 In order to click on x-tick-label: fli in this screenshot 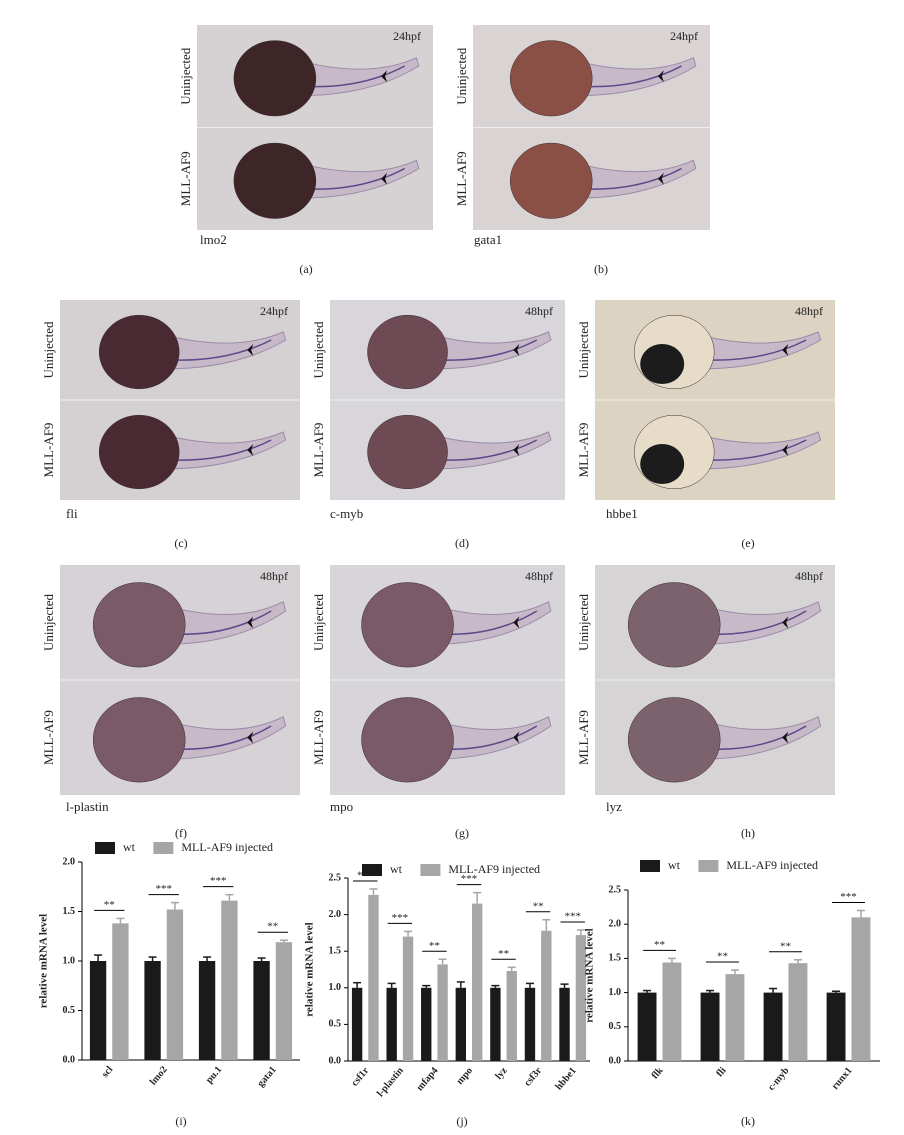, I will do `click(721, 1072)`.